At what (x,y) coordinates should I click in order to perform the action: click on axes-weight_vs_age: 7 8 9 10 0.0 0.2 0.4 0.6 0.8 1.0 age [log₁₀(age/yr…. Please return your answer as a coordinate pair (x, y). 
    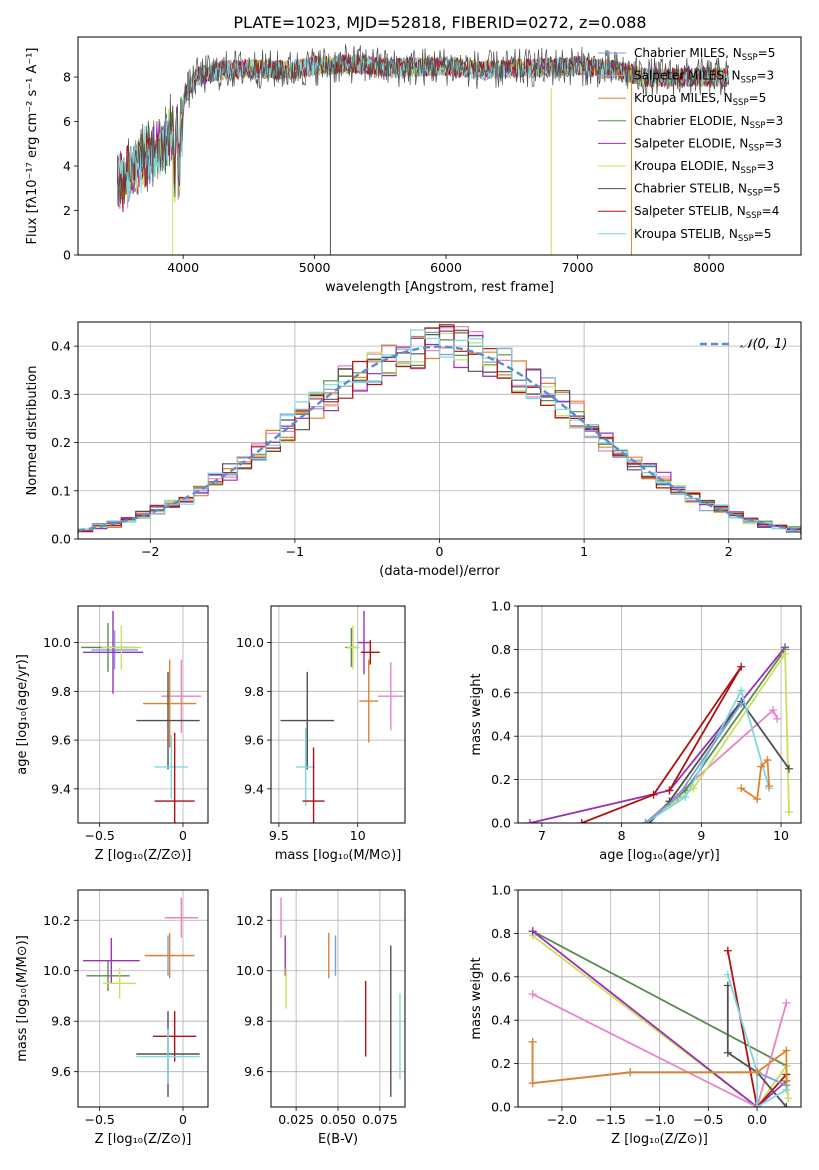
    Looking at the image, I should click on (635, 731).